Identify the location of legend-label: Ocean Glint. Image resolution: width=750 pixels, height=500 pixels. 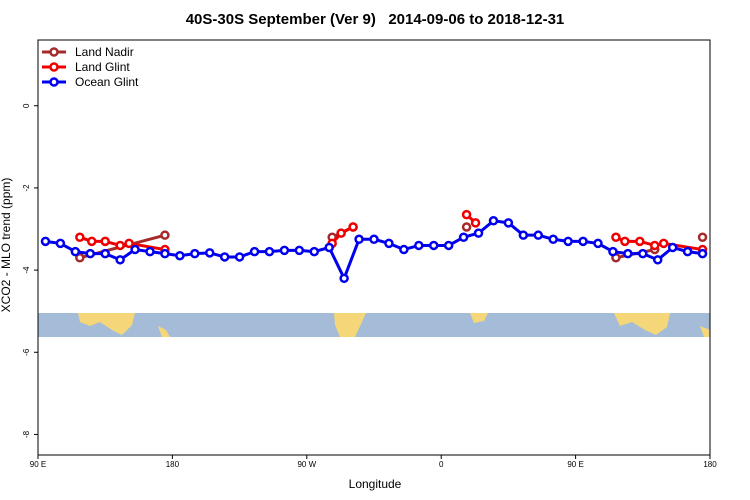
(107, 82).